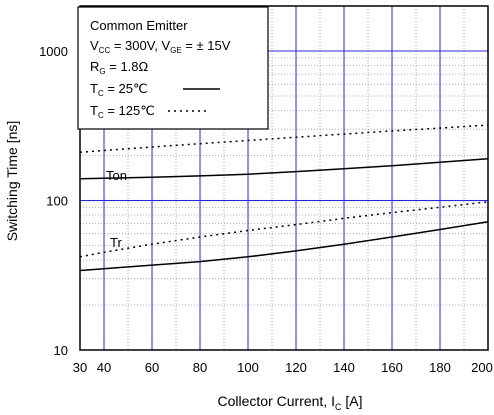 This screenshot has width=494, height=415. What do you see at coordinates (344, 367) in the screenshot?
I see `x-tick-label: 140` at bounding box center [344, 367].